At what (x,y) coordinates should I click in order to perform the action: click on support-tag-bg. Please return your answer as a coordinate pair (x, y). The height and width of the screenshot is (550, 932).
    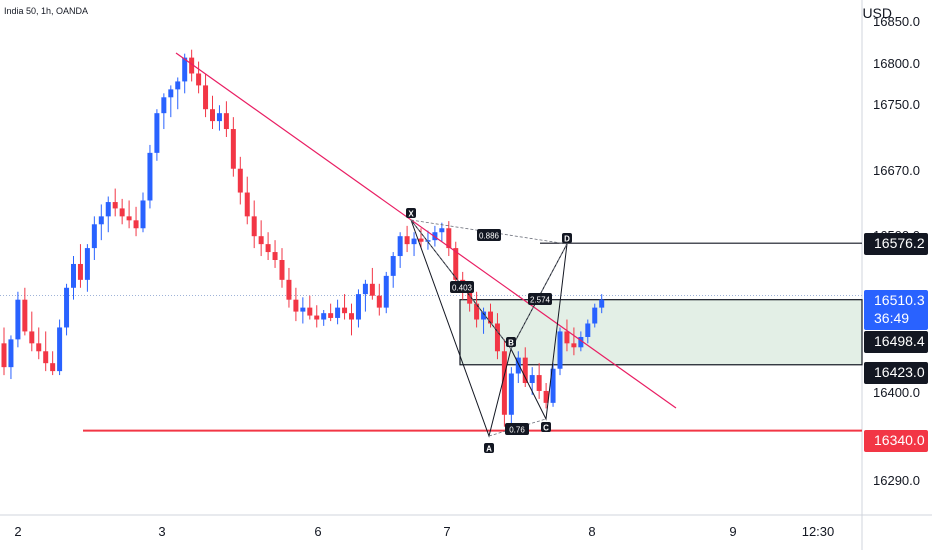
    Looking at the image, I should click on (896, 441).